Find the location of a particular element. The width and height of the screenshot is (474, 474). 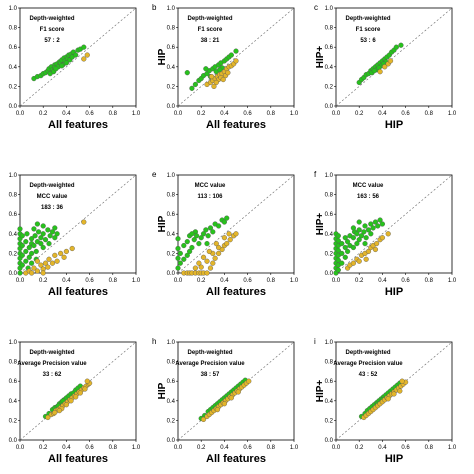

annotation-line: 38 : 57 is located at coordinates (210, 375).